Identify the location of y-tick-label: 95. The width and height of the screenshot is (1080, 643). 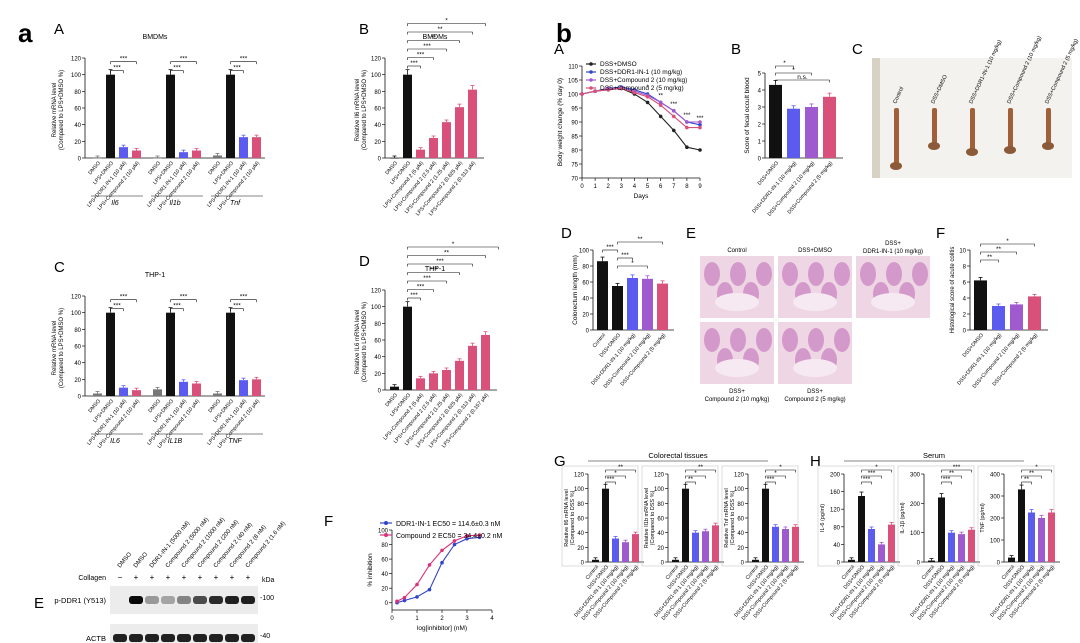
(574, 110).